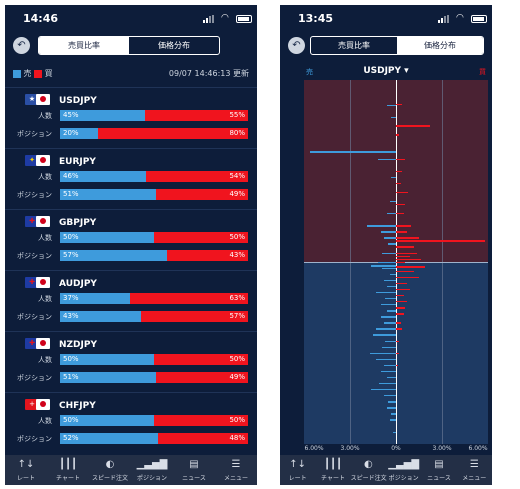 Image resolution: width=520 pixels, height=489 pixels. I want to click on pair-row-gbpjpy: ✚ GBPJPY 人数 50% 50% ポジション 57% 43%, so click(131, 239).